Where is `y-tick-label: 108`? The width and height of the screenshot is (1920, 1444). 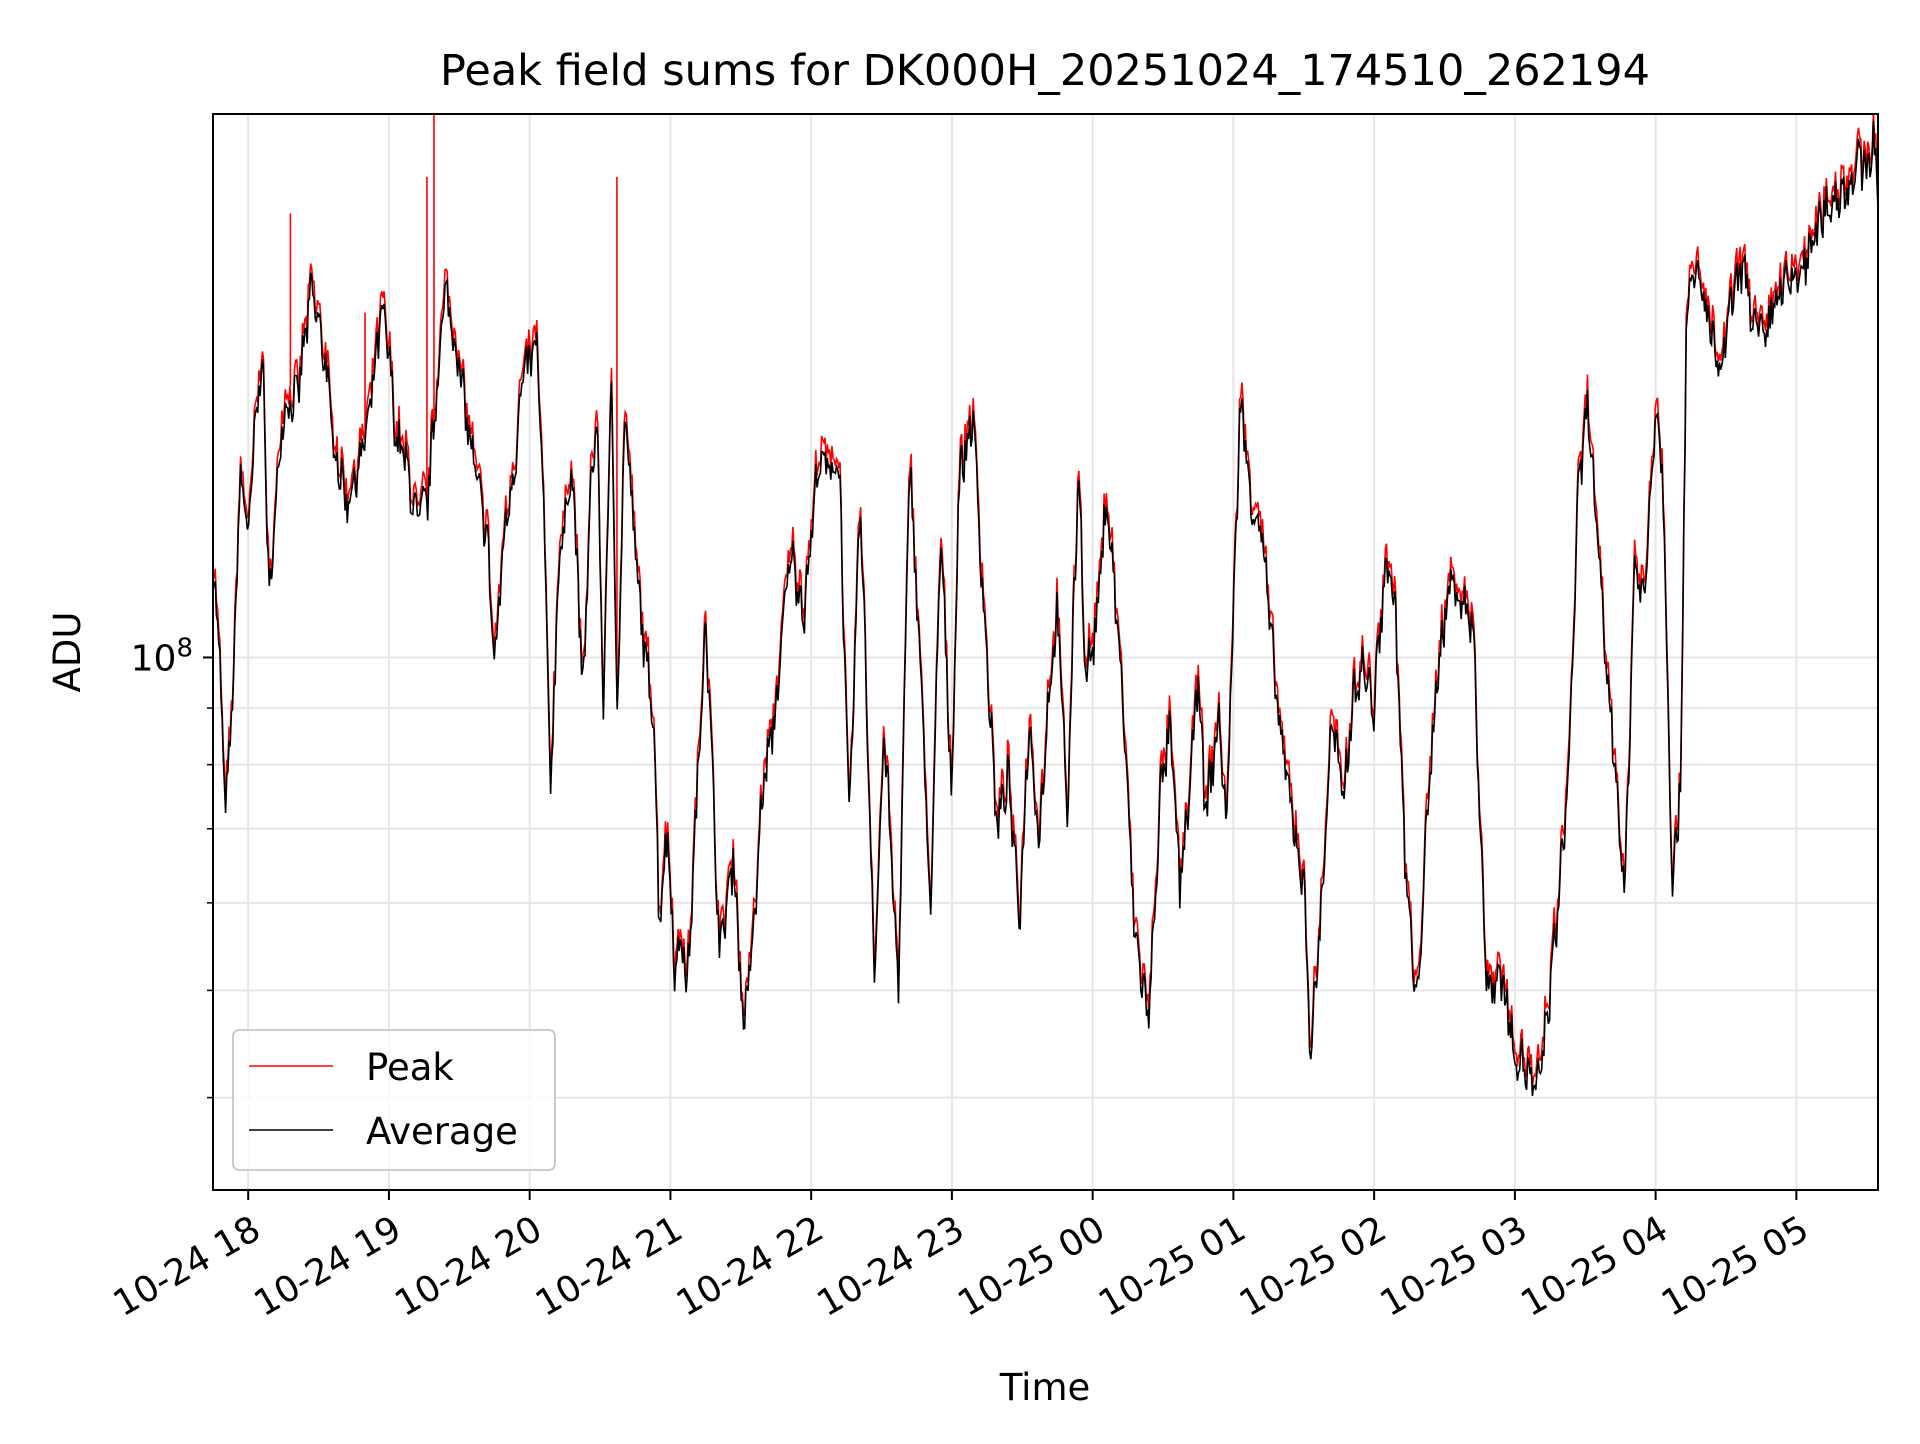
y-tick-label: 108 is located at coordinates (162, 656).